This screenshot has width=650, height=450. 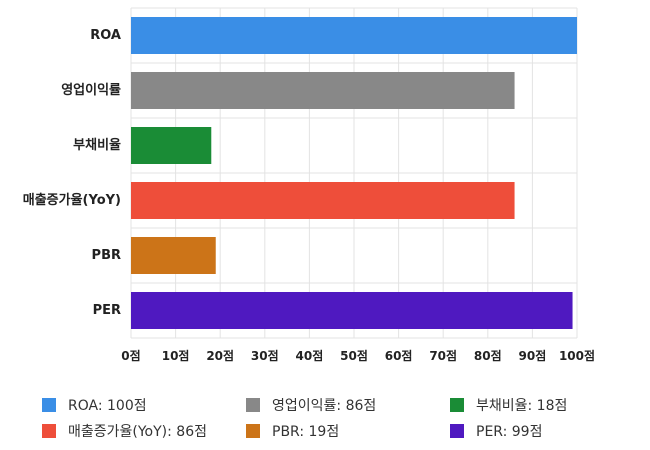 I want to click on legend-label: 매출증가율(YoY): 86점, so click(x=137, y=432).